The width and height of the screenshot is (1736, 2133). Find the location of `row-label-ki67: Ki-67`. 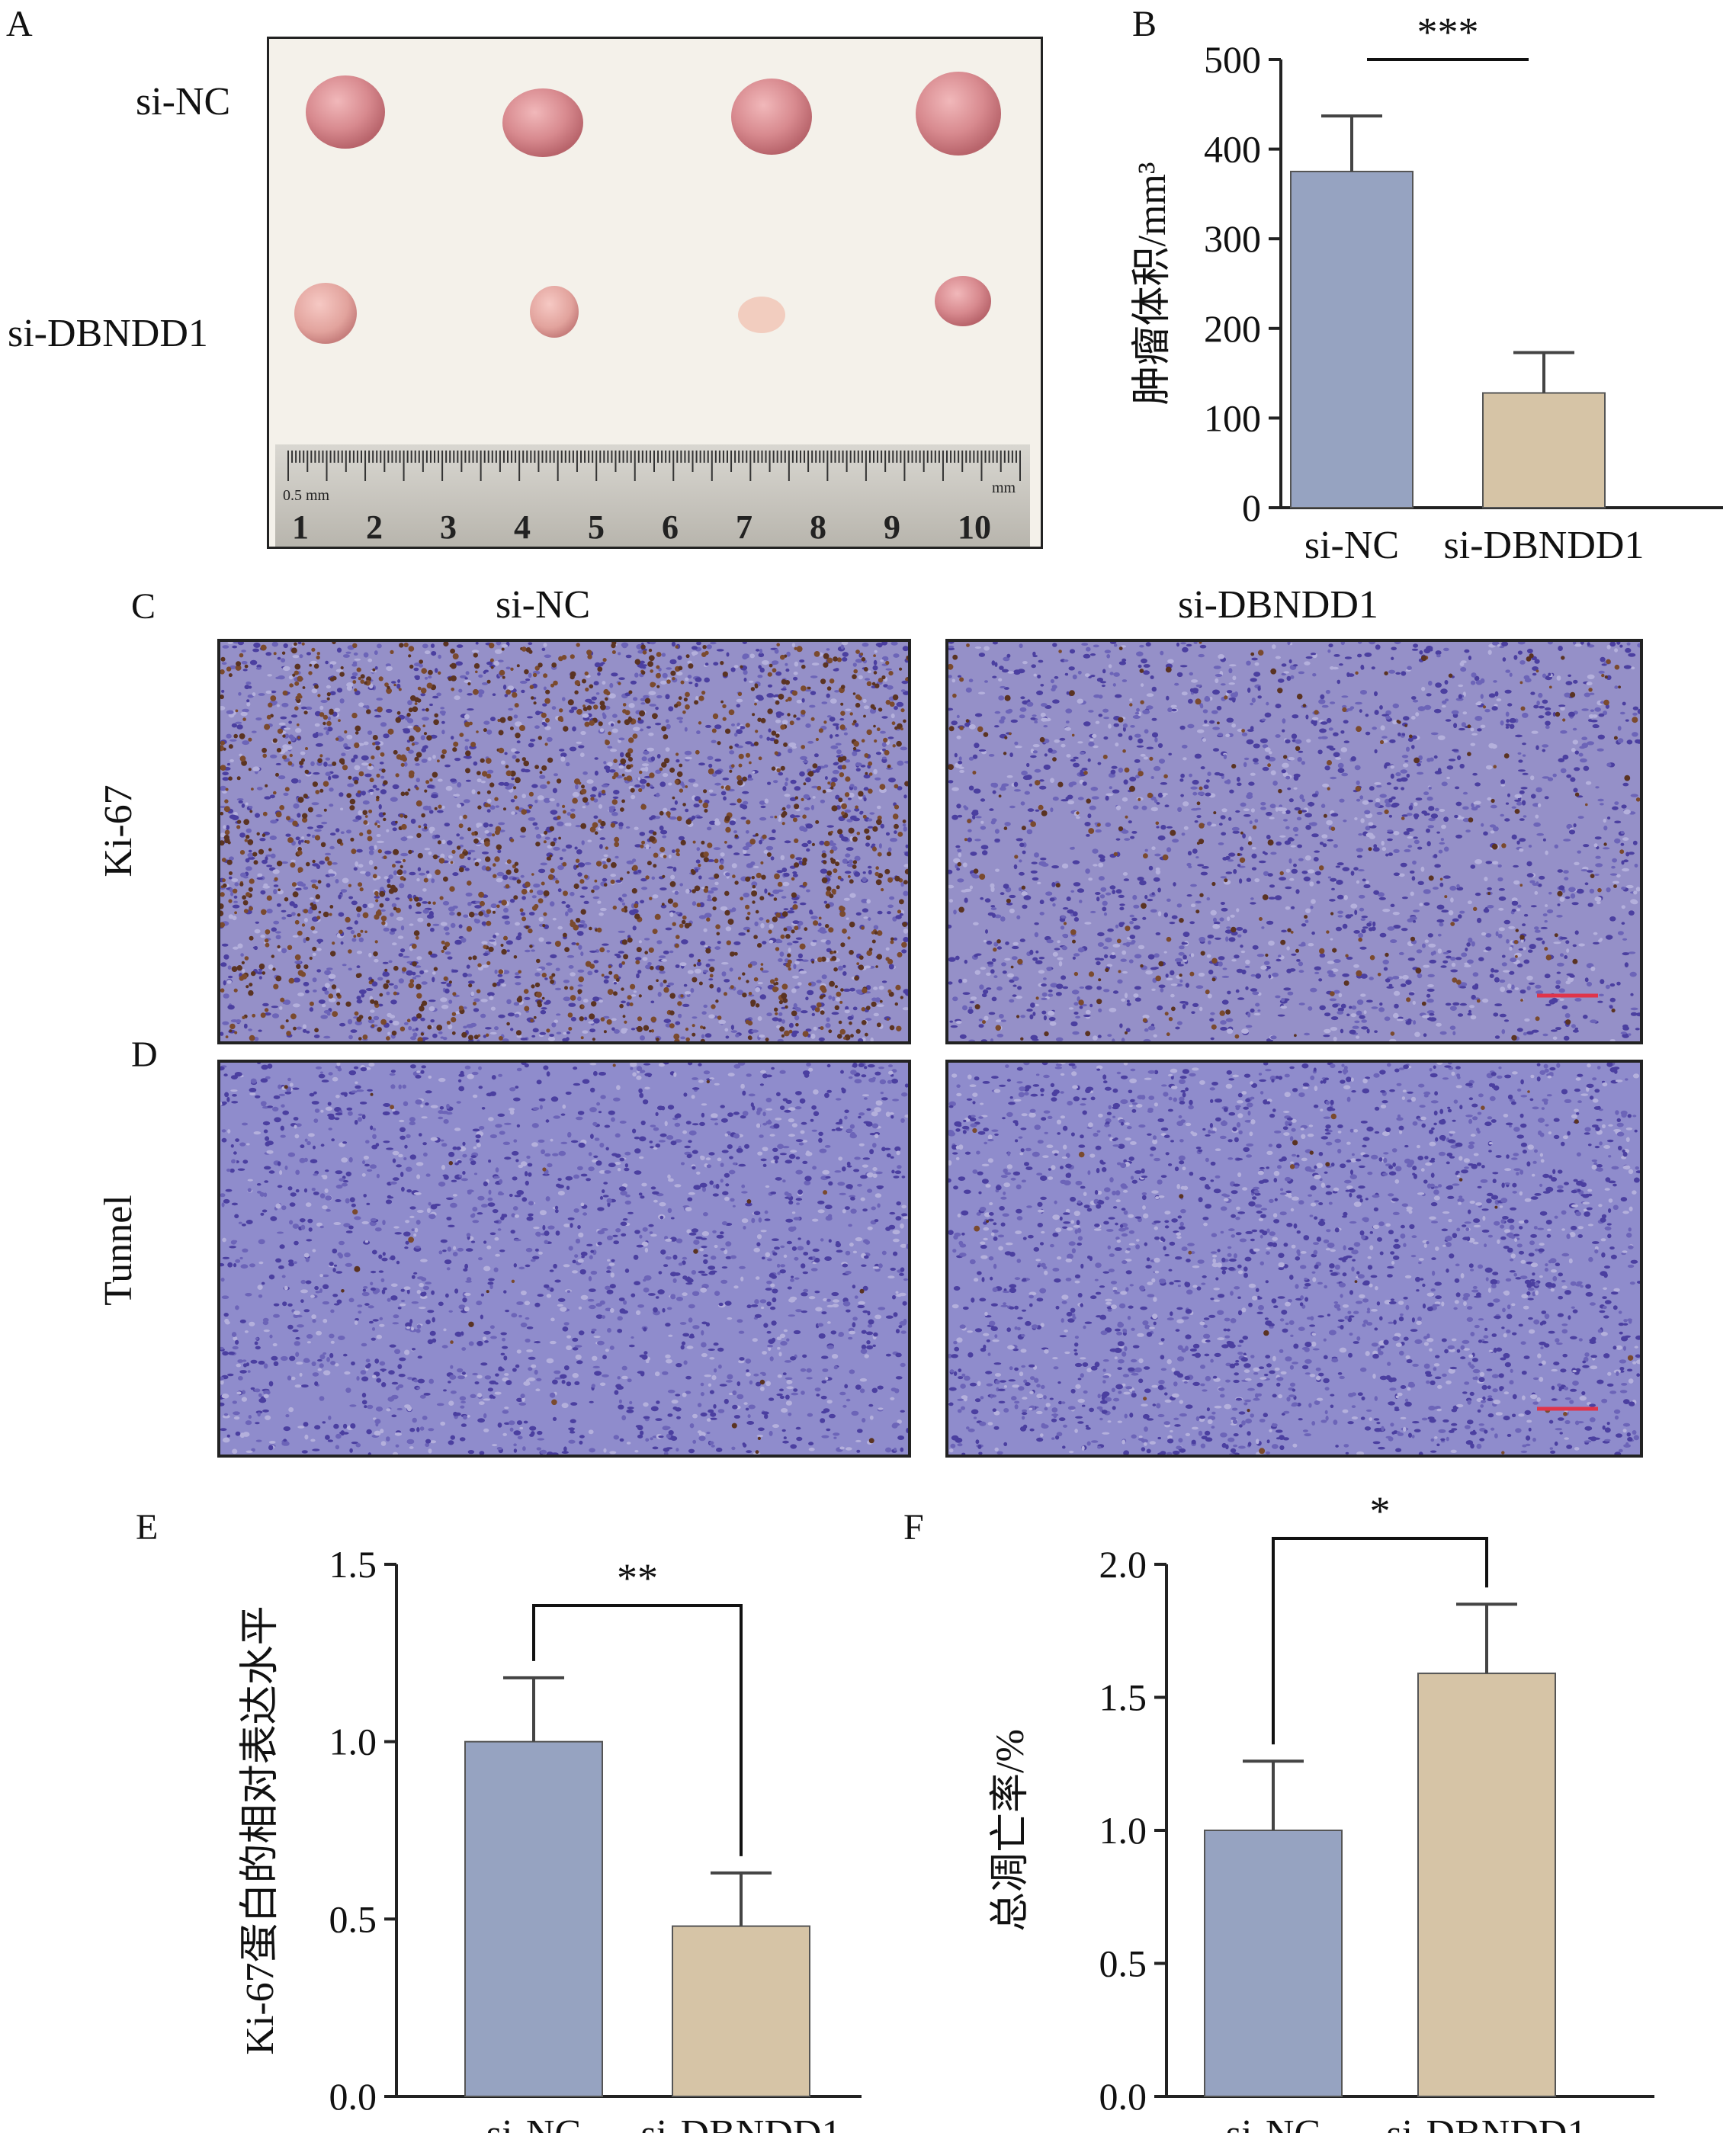

row-label-ki67: Ki-67 is located at coordinates (118, 830).